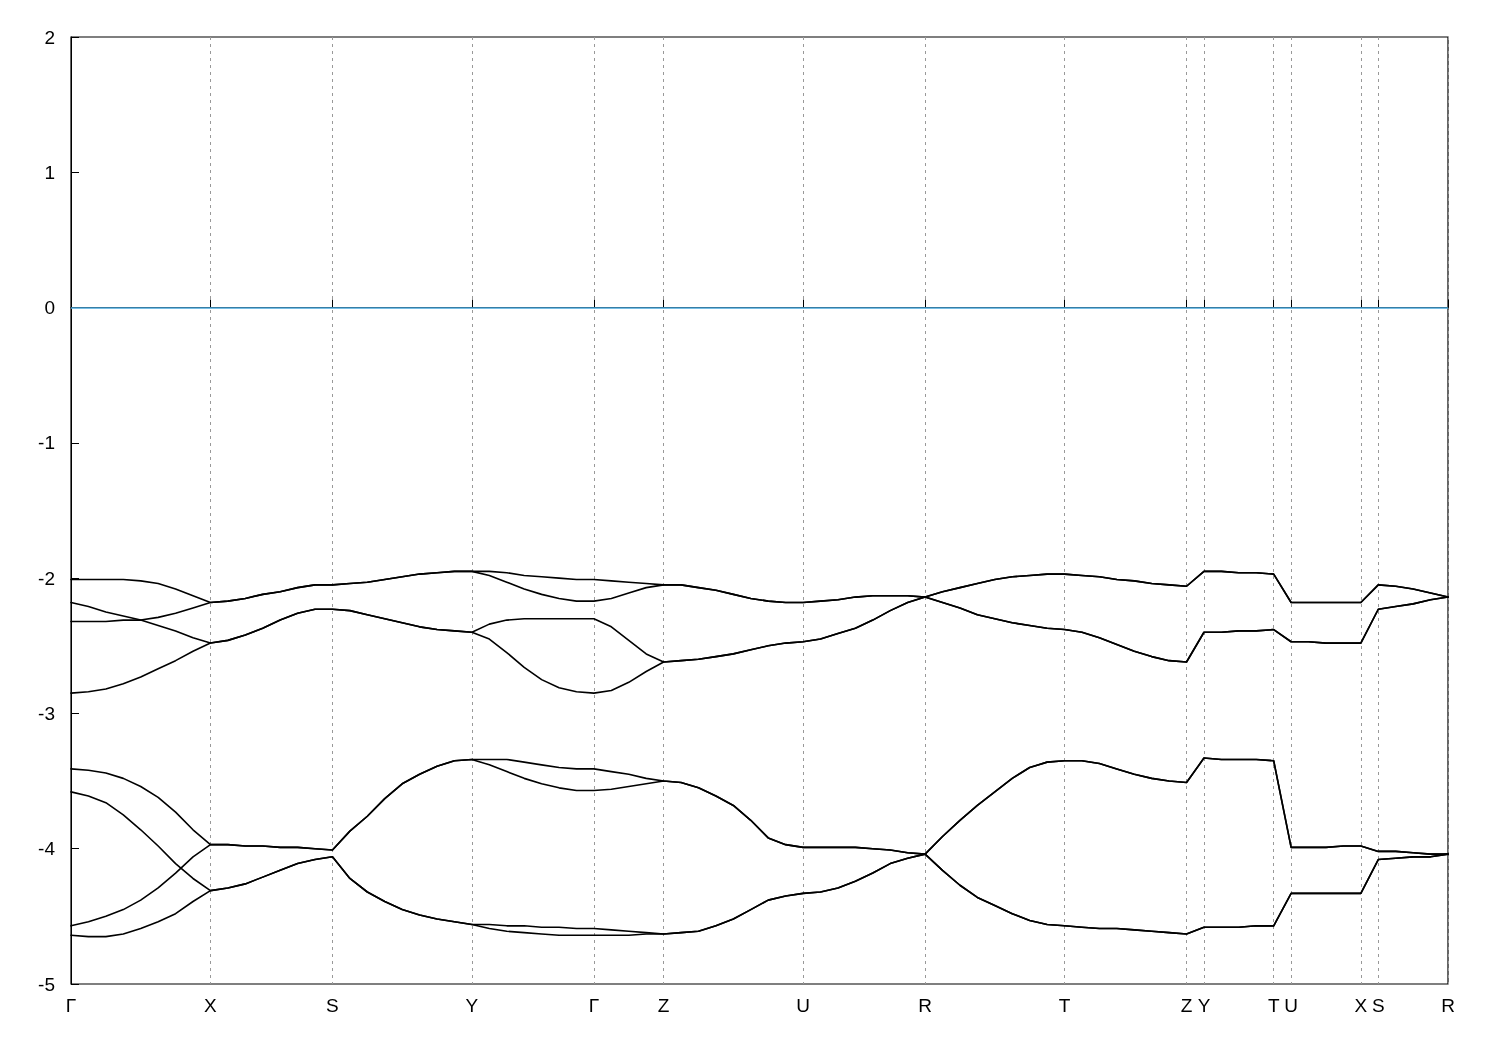 This screenshot has width=1500, height=1050. I want to click on y-tick-label: 2, so click(49, 37).